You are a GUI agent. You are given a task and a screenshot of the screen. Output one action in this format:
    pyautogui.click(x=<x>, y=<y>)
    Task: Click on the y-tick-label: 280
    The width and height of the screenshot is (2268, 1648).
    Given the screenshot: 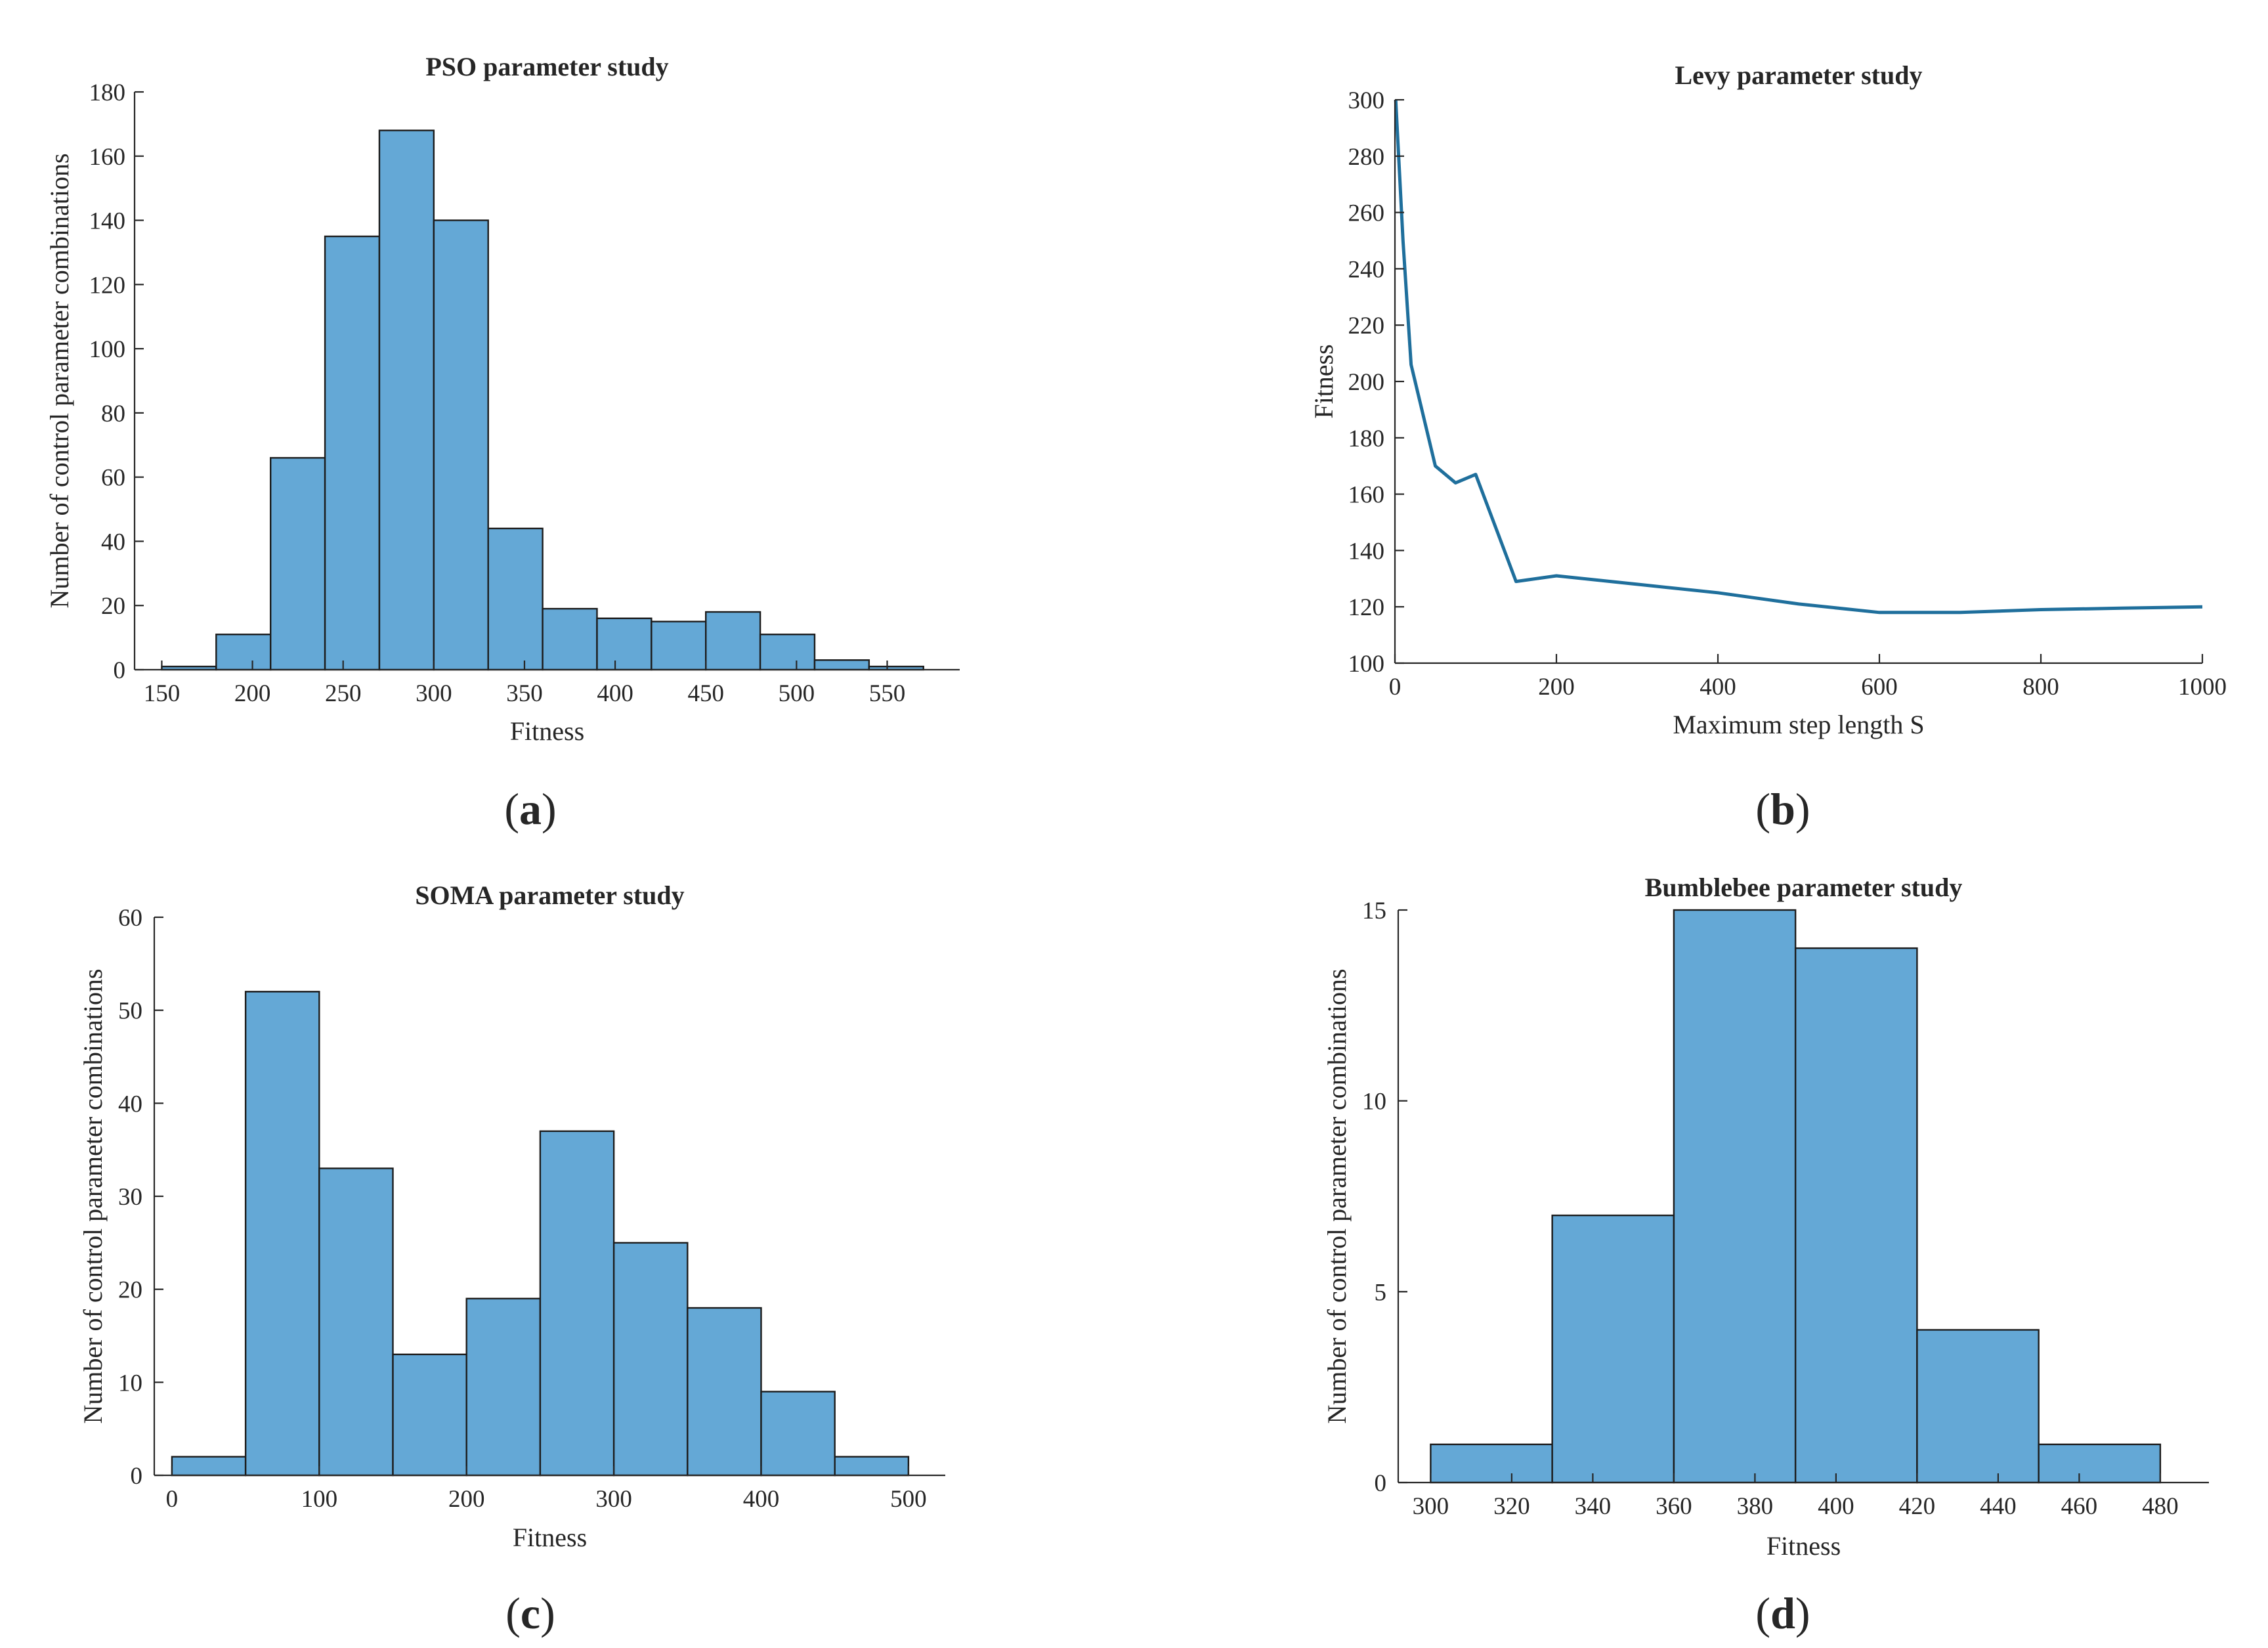 What is the action you would take?
    pyautogui.click(x=1367, y=157)
    